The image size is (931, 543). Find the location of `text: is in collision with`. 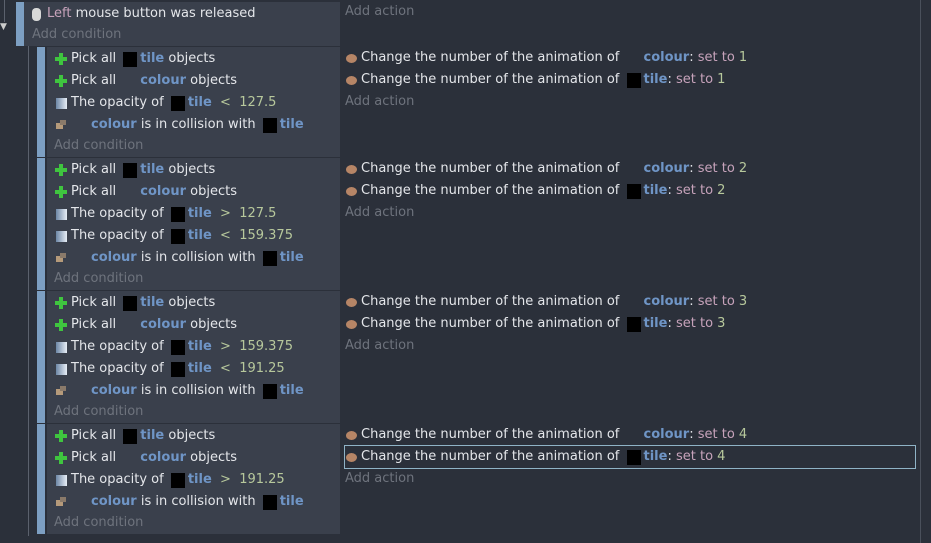

text: is in collision with is located at coordinates (198, 390).